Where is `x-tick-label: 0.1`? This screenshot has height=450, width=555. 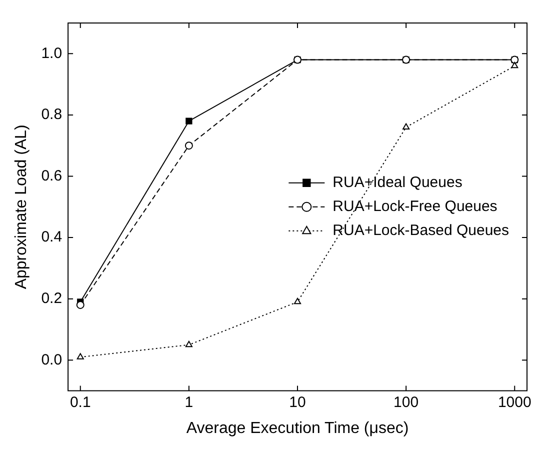 x-tick-label: 0.1 is located at coordinates (80, 402).